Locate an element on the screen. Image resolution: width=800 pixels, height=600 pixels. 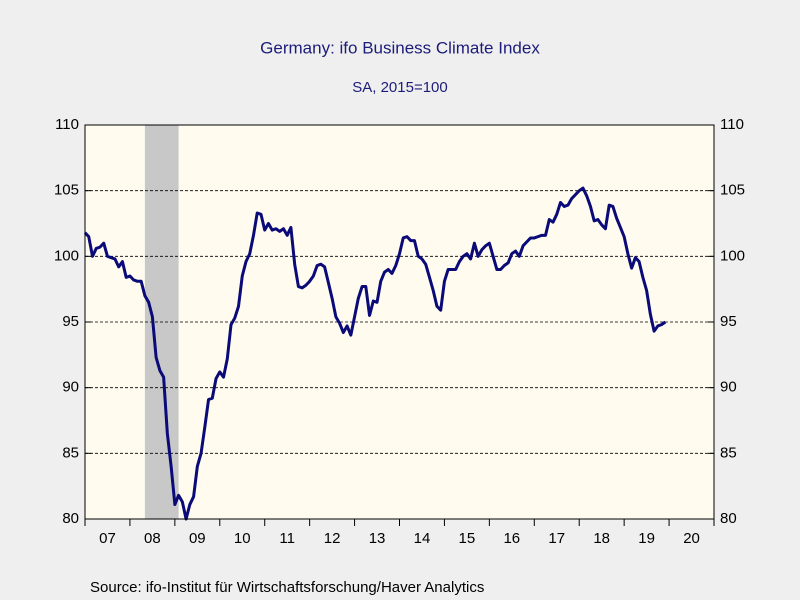
x-tick-label: 16 is located at coordinates (511, 538).